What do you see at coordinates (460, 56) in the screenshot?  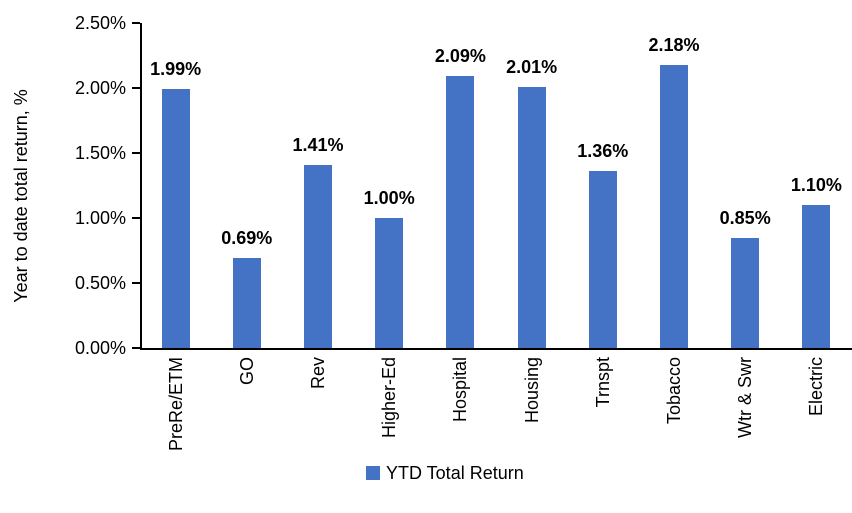 I see `bar-value-label: 2.09%` at bounding box center [460, 56].